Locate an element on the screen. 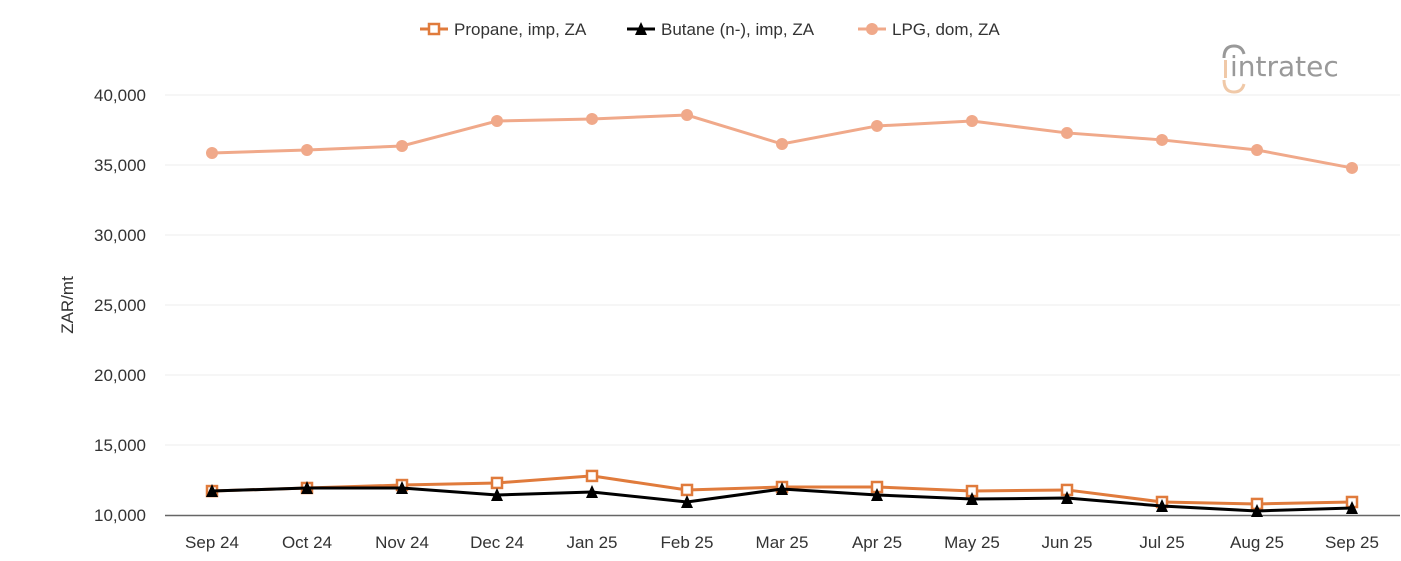 This screenshot has width=1401, height=561. x-tick-label: Jul 25 is located at coordinates (1161, 542).